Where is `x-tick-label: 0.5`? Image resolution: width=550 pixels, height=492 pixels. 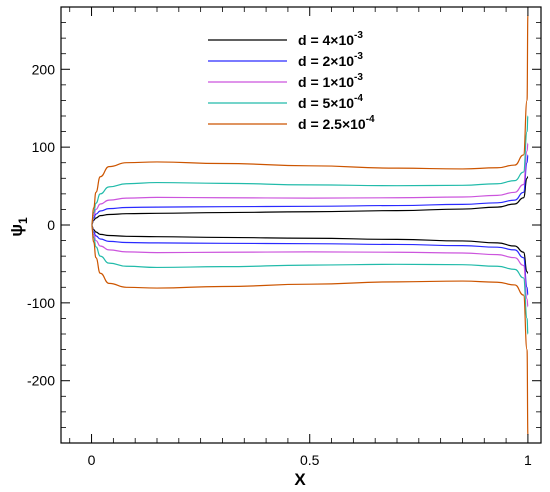 x-tick-label: 0.5 is located at coordinates (310, 460).